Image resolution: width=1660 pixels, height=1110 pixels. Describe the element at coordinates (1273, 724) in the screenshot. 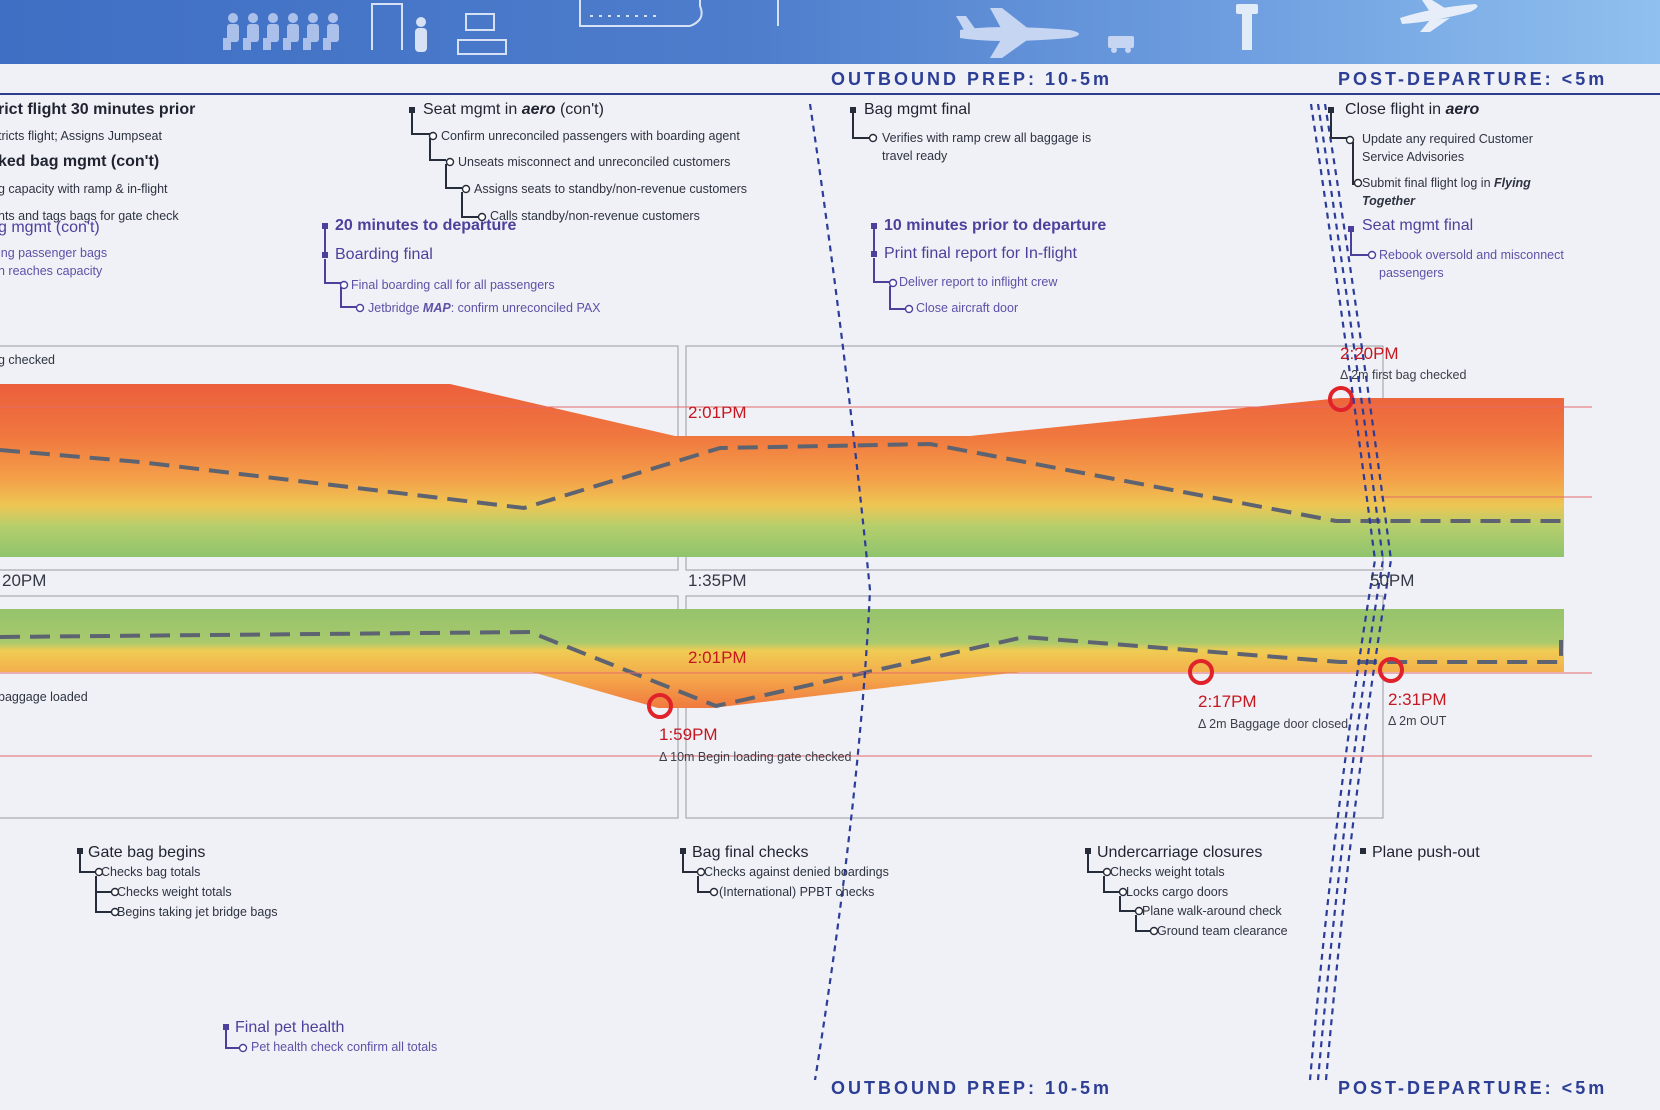

I see `event-note-217: Δ 2m Baggage door closed` at that location.